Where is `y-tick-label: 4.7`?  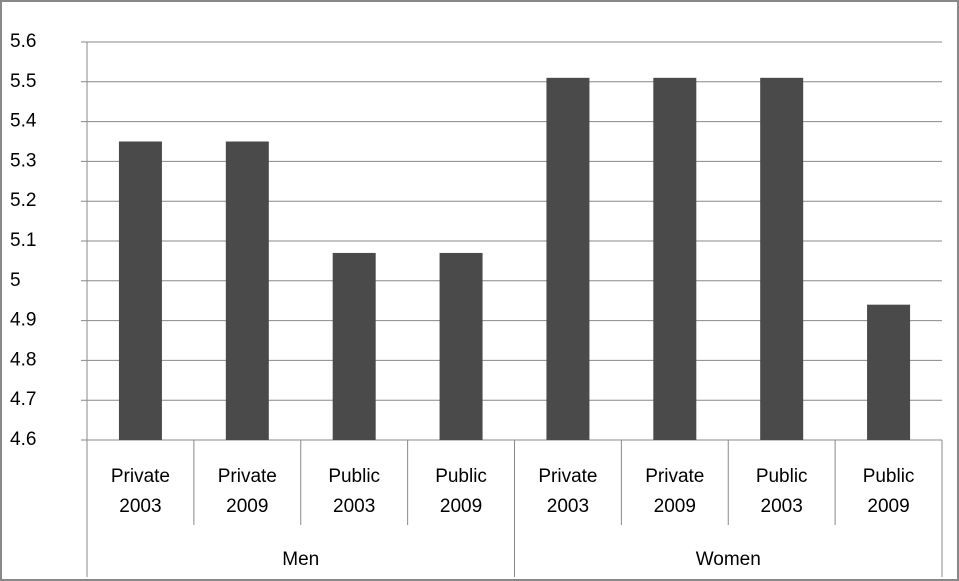 y-tick-label: 4.7 is located at coordinates (23, 399).